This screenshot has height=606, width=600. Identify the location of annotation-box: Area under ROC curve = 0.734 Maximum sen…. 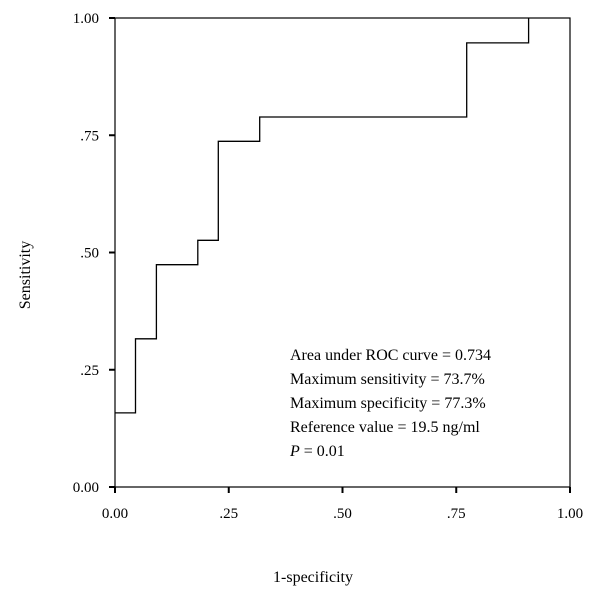
(390, 403).